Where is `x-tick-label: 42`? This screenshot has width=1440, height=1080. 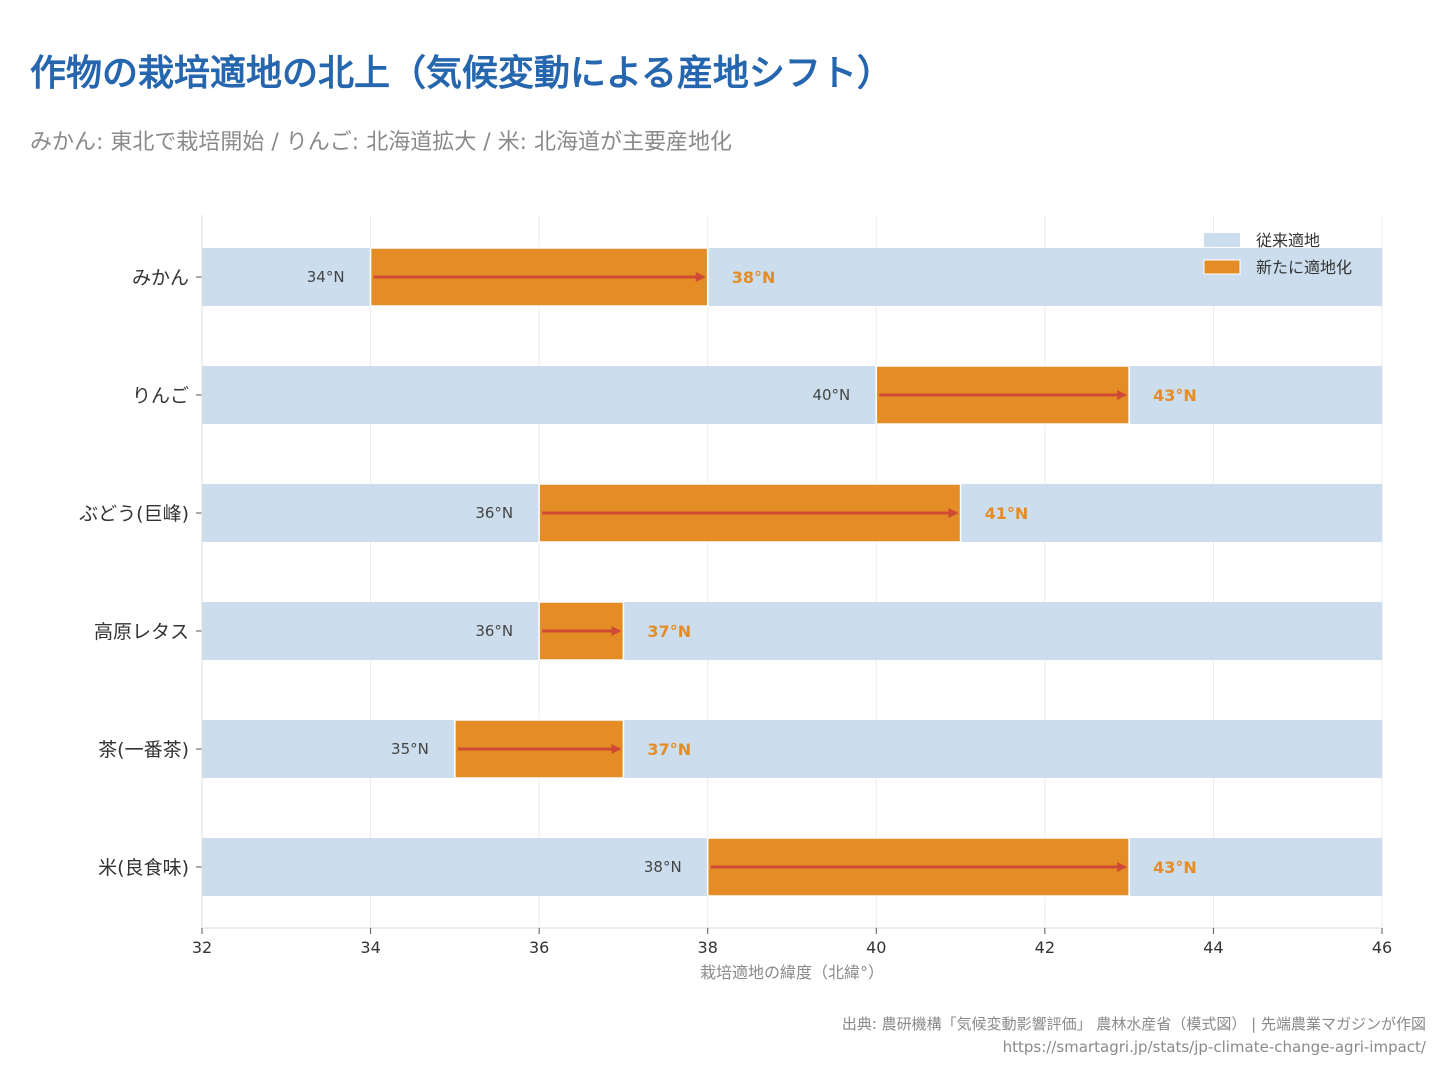 x-tick-label: 42 is located at coordinates (1045, 947).